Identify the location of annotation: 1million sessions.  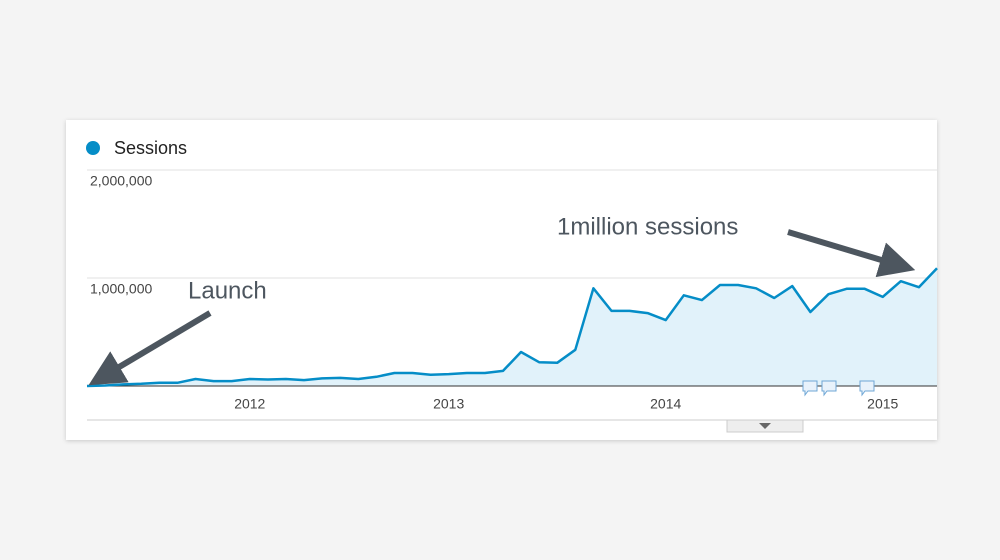
(647, 226).